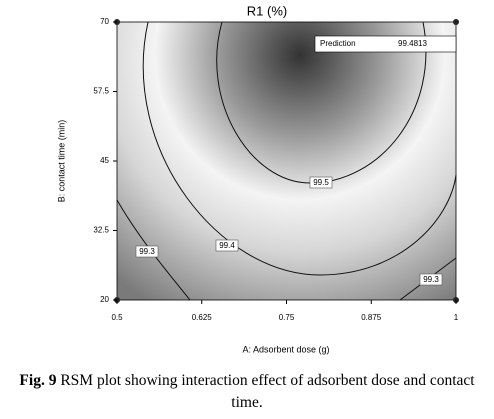  I want to click on chart-title: R1 (%), so click(267, 10).